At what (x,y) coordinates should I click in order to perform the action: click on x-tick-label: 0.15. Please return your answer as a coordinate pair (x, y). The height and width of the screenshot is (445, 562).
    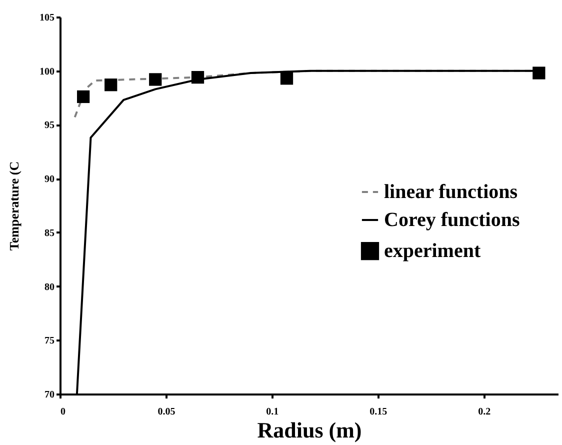
    Looking at the image, I should click on (379, 412).